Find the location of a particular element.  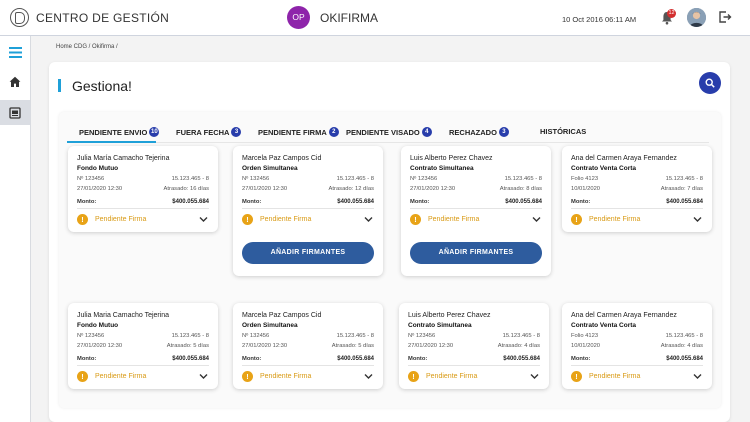

tab-fuera-fecha: FUERA FECHA 3 is located at coordinates (209, 132).